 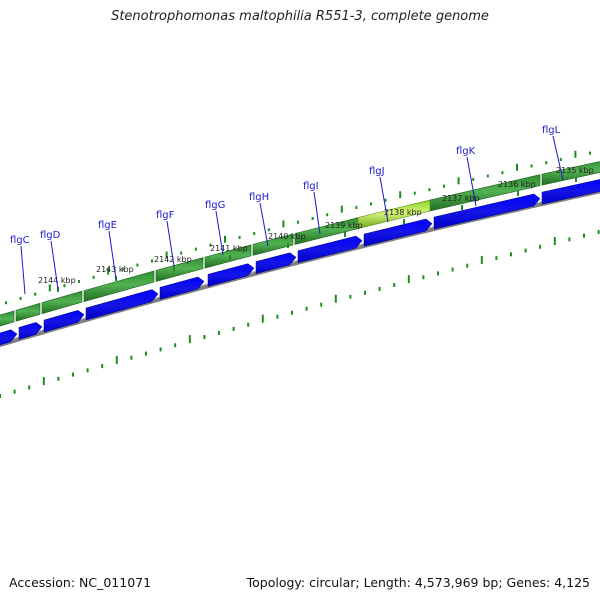 What do you see at coordinates (311, 186) in the screenshot?
I see `gene-label-flgI: flgI` at bounding box center [311, 186].